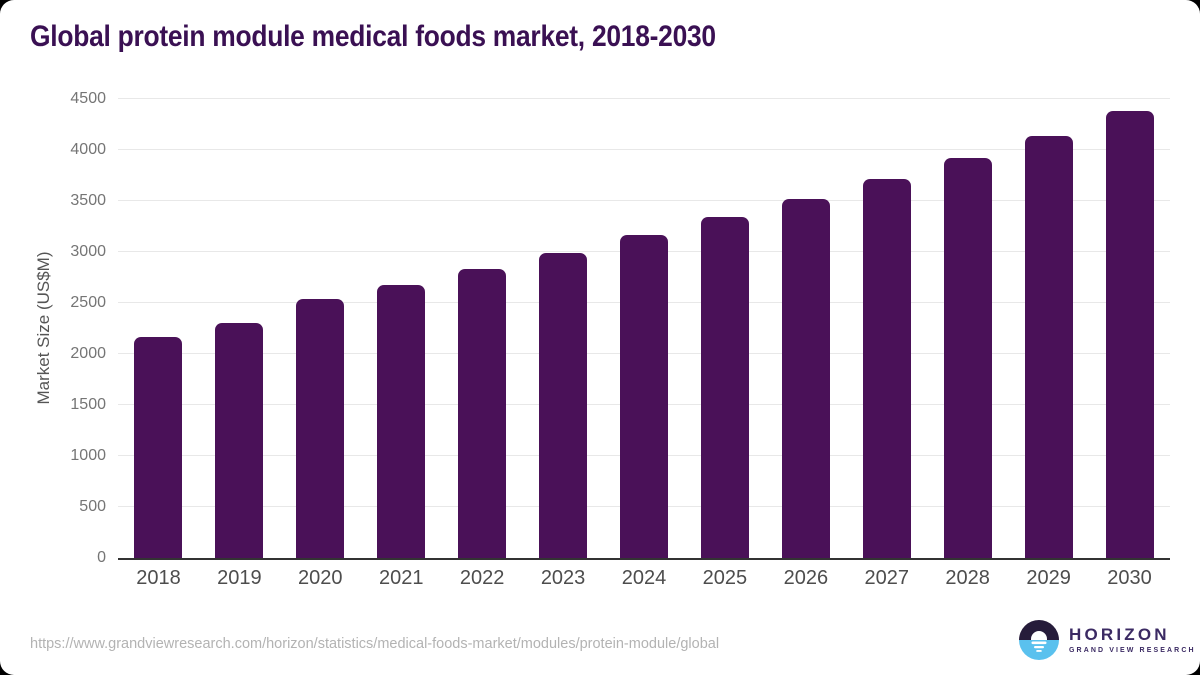  I want to click on x-tick-label: 2020, so click(320, 578).